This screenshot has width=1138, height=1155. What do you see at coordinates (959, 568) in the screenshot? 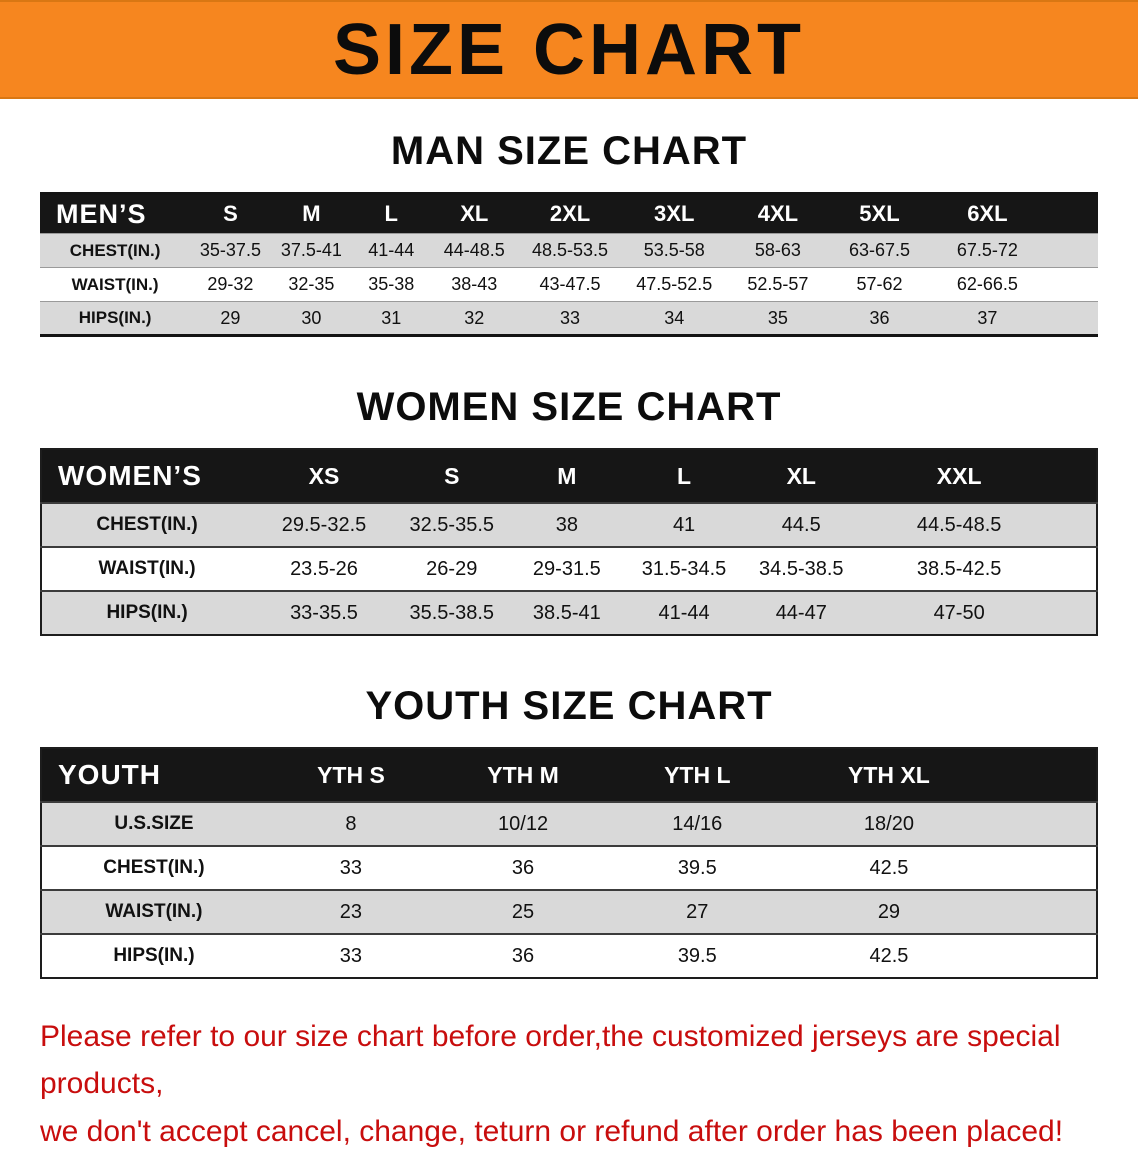
I see `table-cell: 38.5-42.5` at bounding box center [959, 568].